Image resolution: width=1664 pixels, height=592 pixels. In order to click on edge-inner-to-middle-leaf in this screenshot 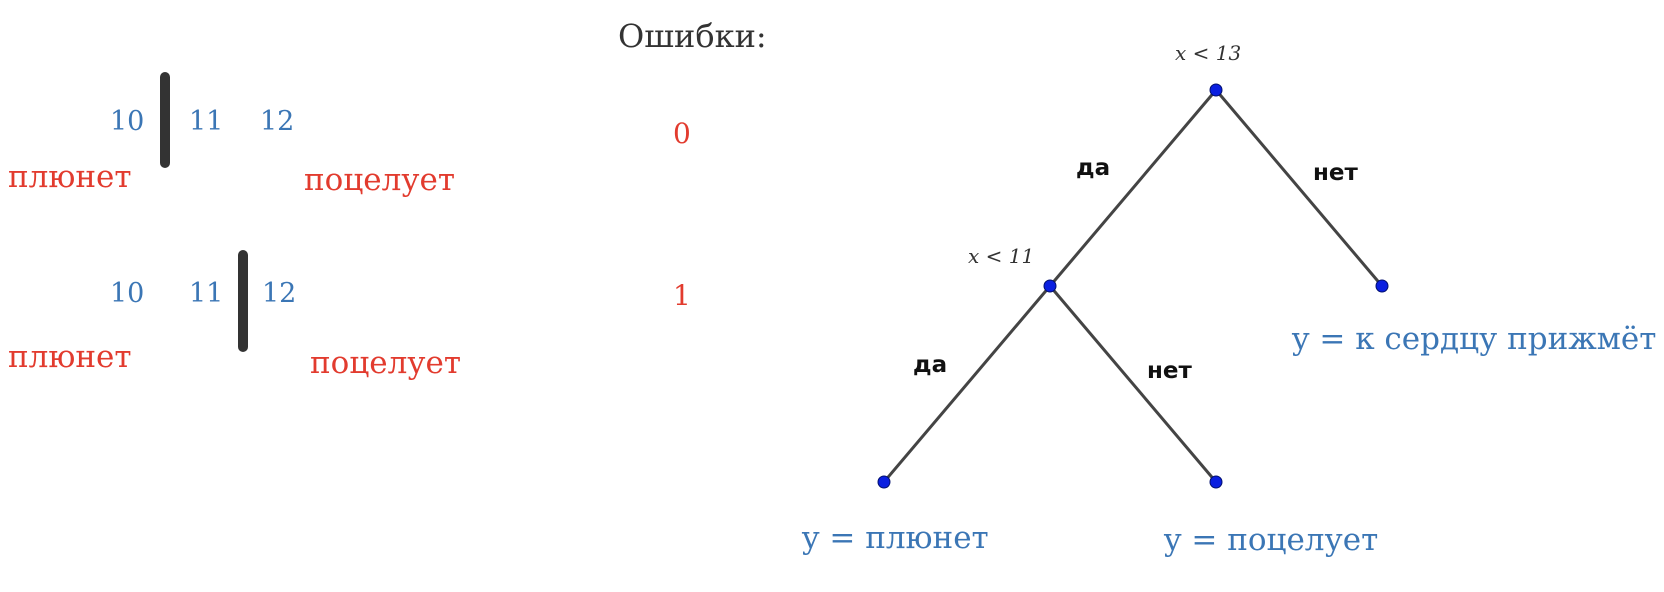, I will do `click(1133, 384)`.